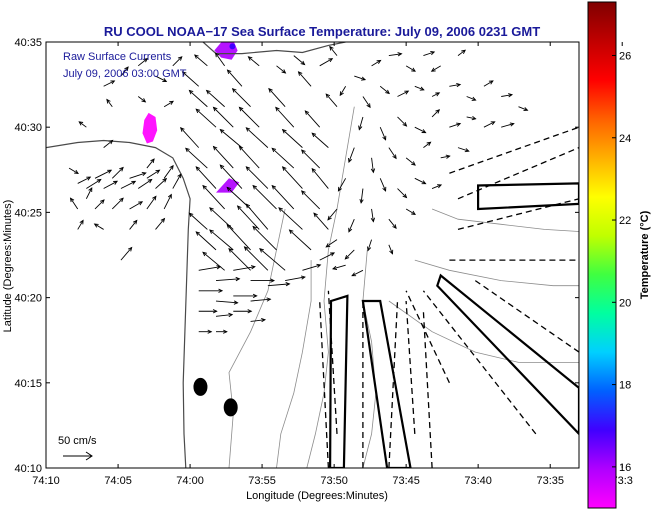  I want to click on y-tick-label: 40:35, so click(28, 43).